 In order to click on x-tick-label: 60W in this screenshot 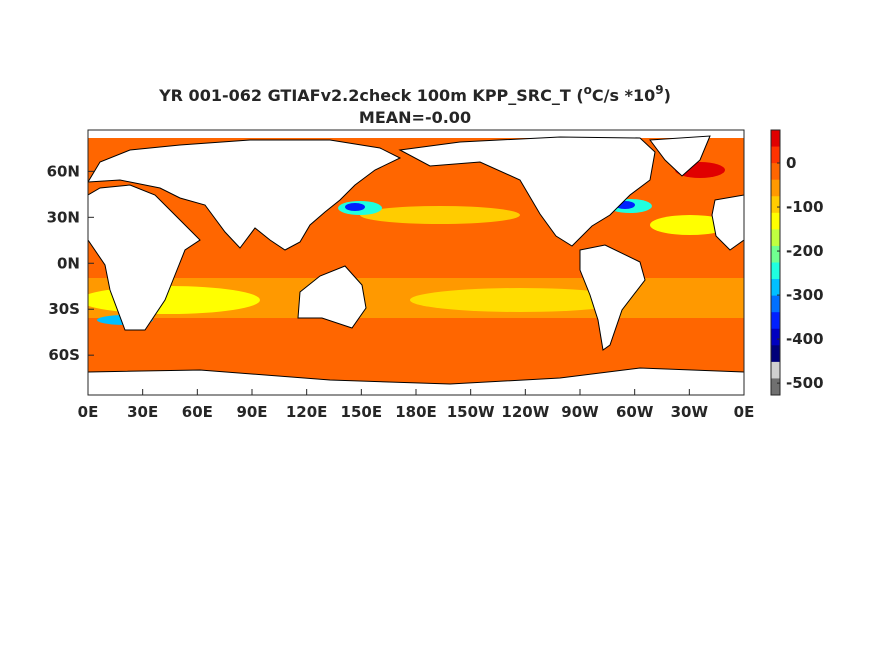, I will do `click(635, 412)`.